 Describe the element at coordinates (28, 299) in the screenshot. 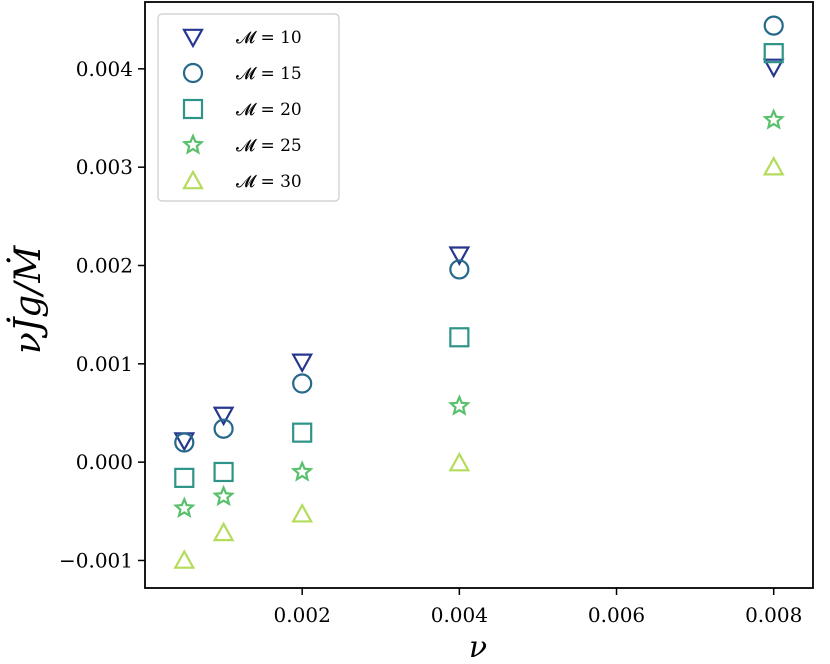

I see `y-axis-label: νJ̇g/Ṁ` at that location.